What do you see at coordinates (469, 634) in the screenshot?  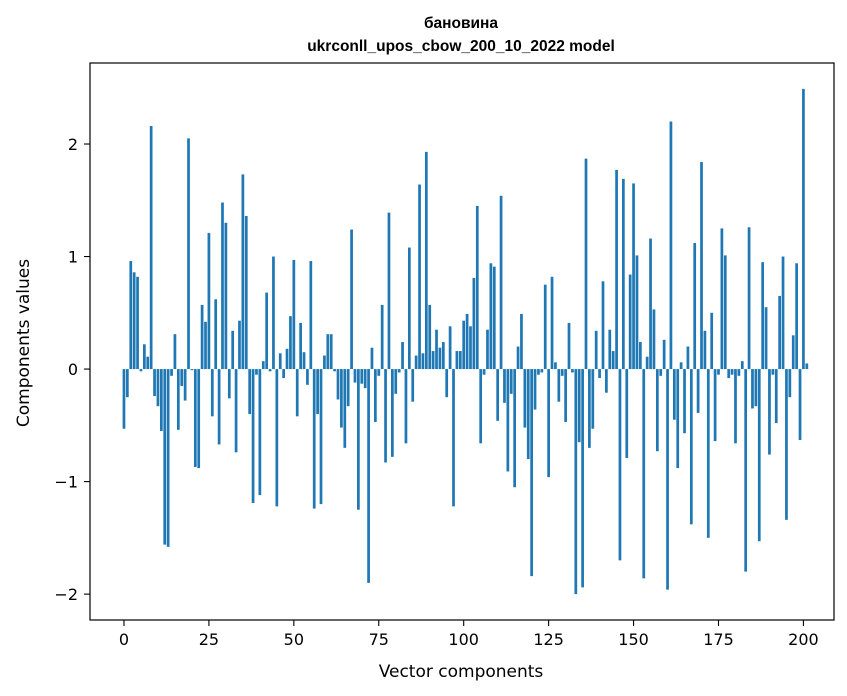 I see `x-axis-ticks: 0 25 50 75 100 125 150 175 200` at bounding box center [469, 634].